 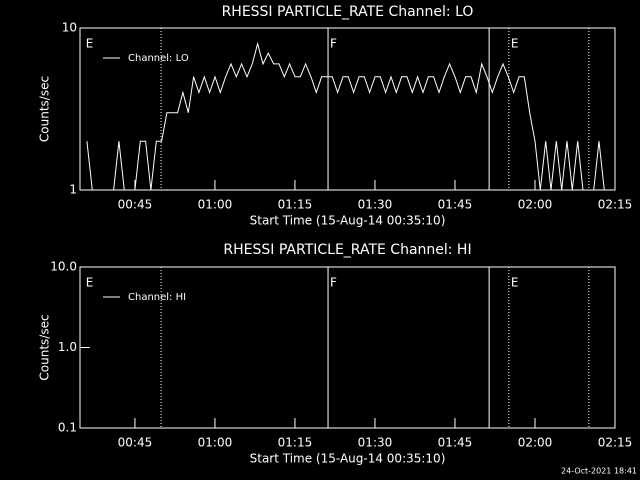 What do you see at coordinates (69, 28) in the screenshot?
I see `y-tick-label: 10` at bounding box center [69, 28].